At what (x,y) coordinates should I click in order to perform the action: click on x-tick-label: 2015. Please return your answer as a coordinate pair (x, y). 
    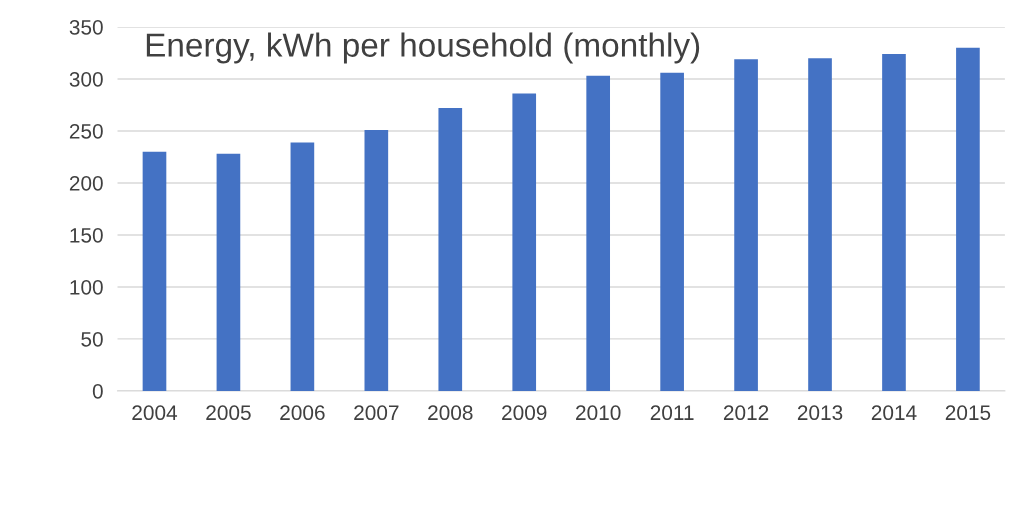
    Looking at the image, I should click on (968, 413).